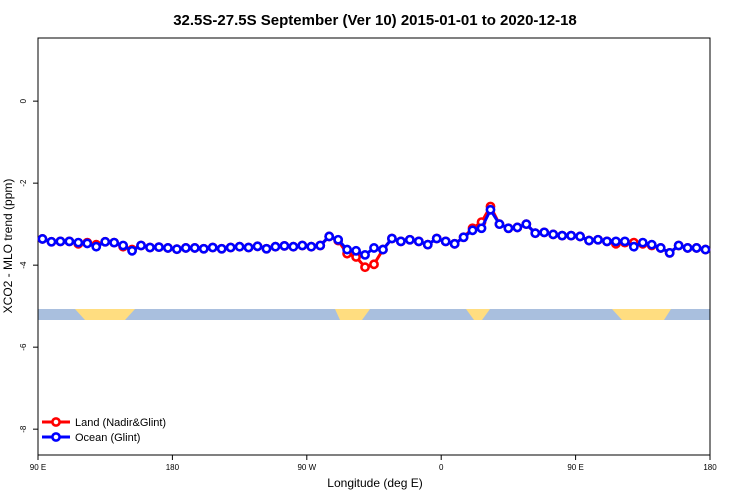 The height and width of the screenshot is (500, 750). Describe the element at coordinates (441, 467) in the screenshot. I see `x-tick-label: 0` at that location.